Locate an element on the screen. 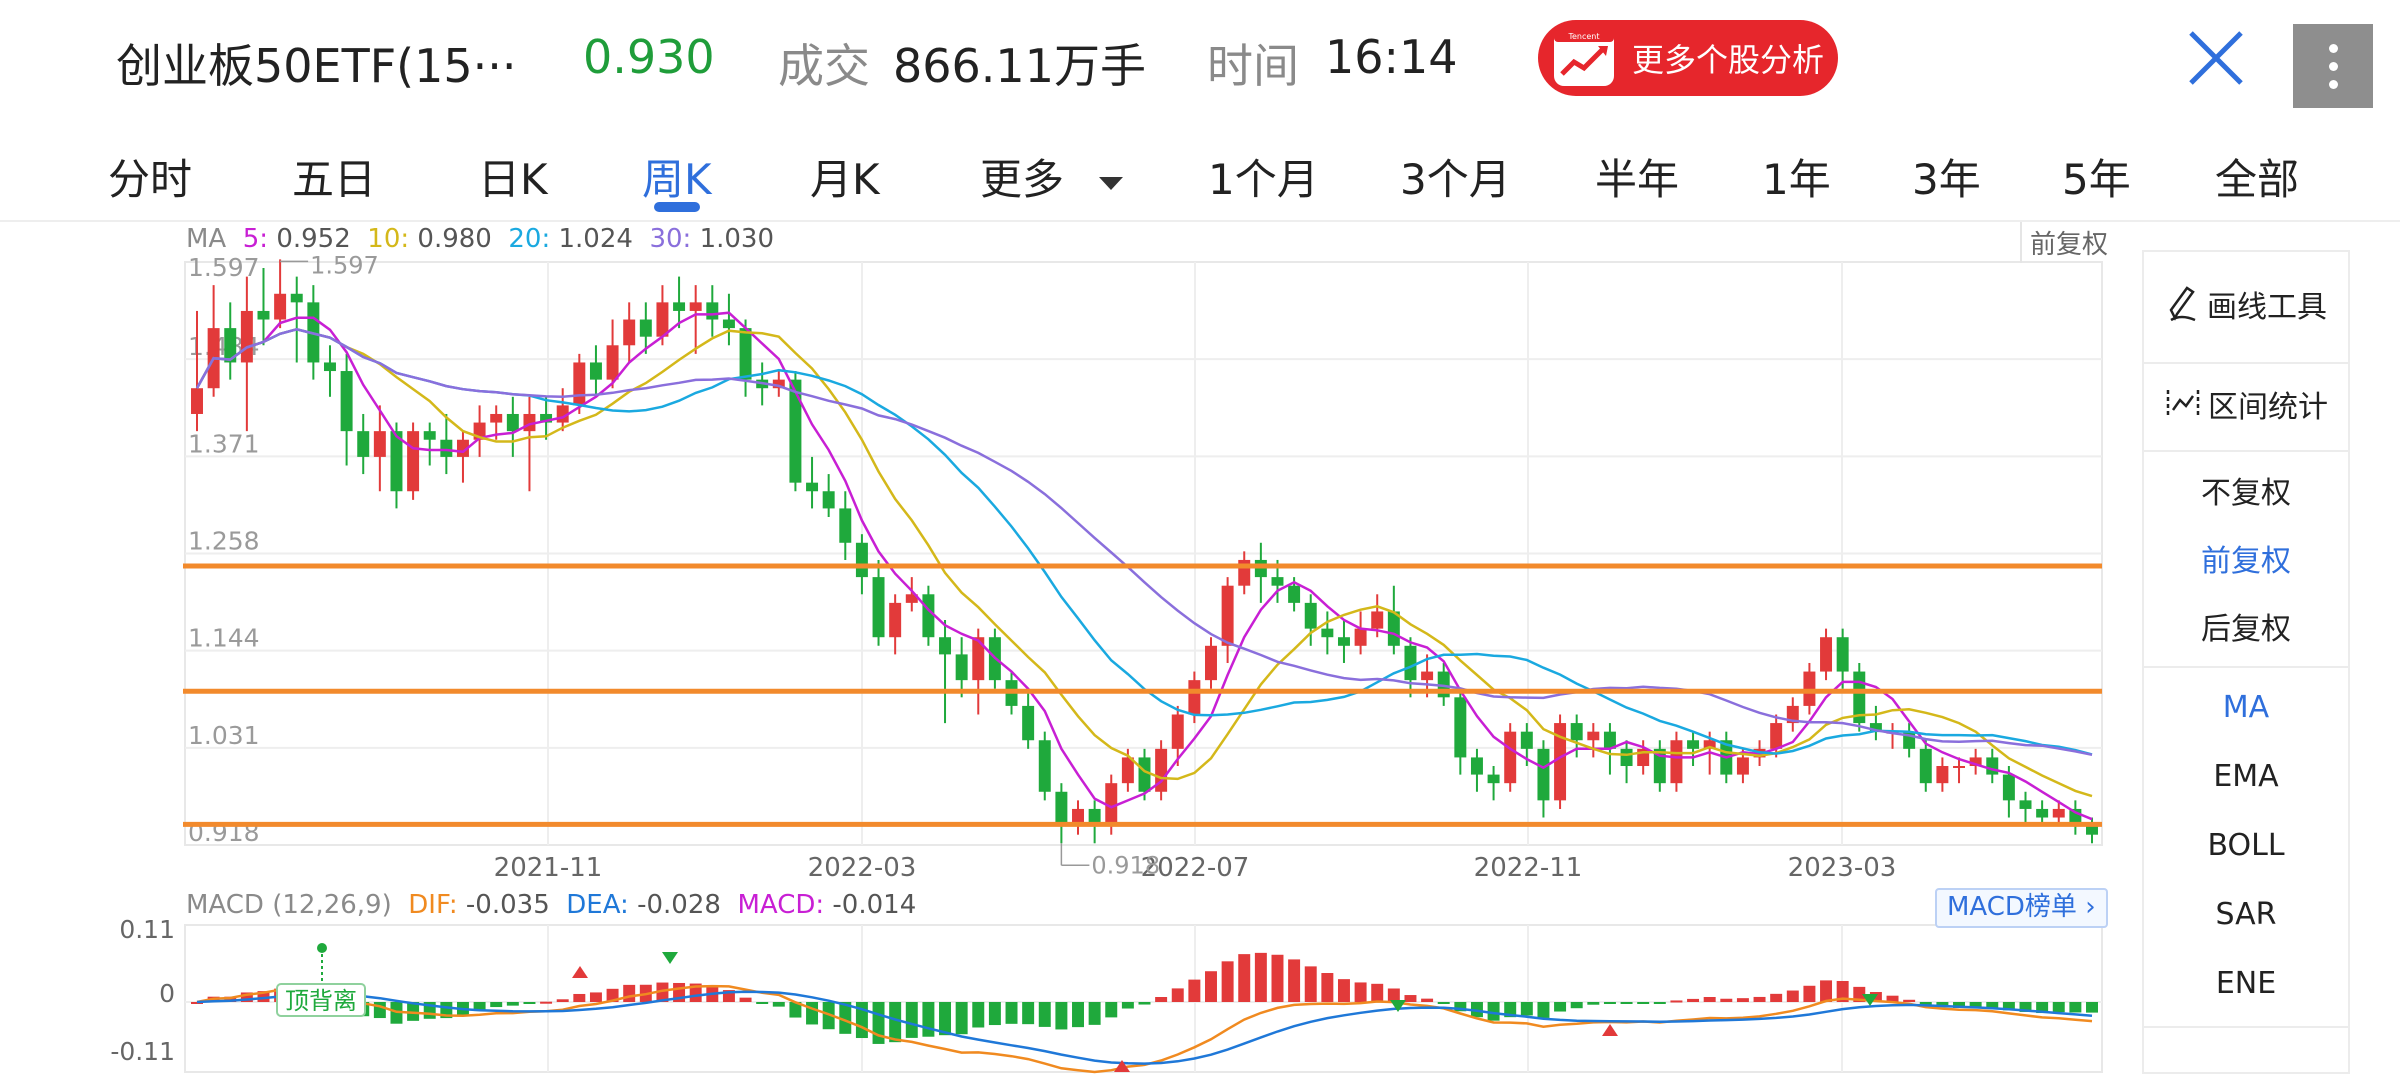  tab-weekly-k: 周K is located at coordinates (677, 179).